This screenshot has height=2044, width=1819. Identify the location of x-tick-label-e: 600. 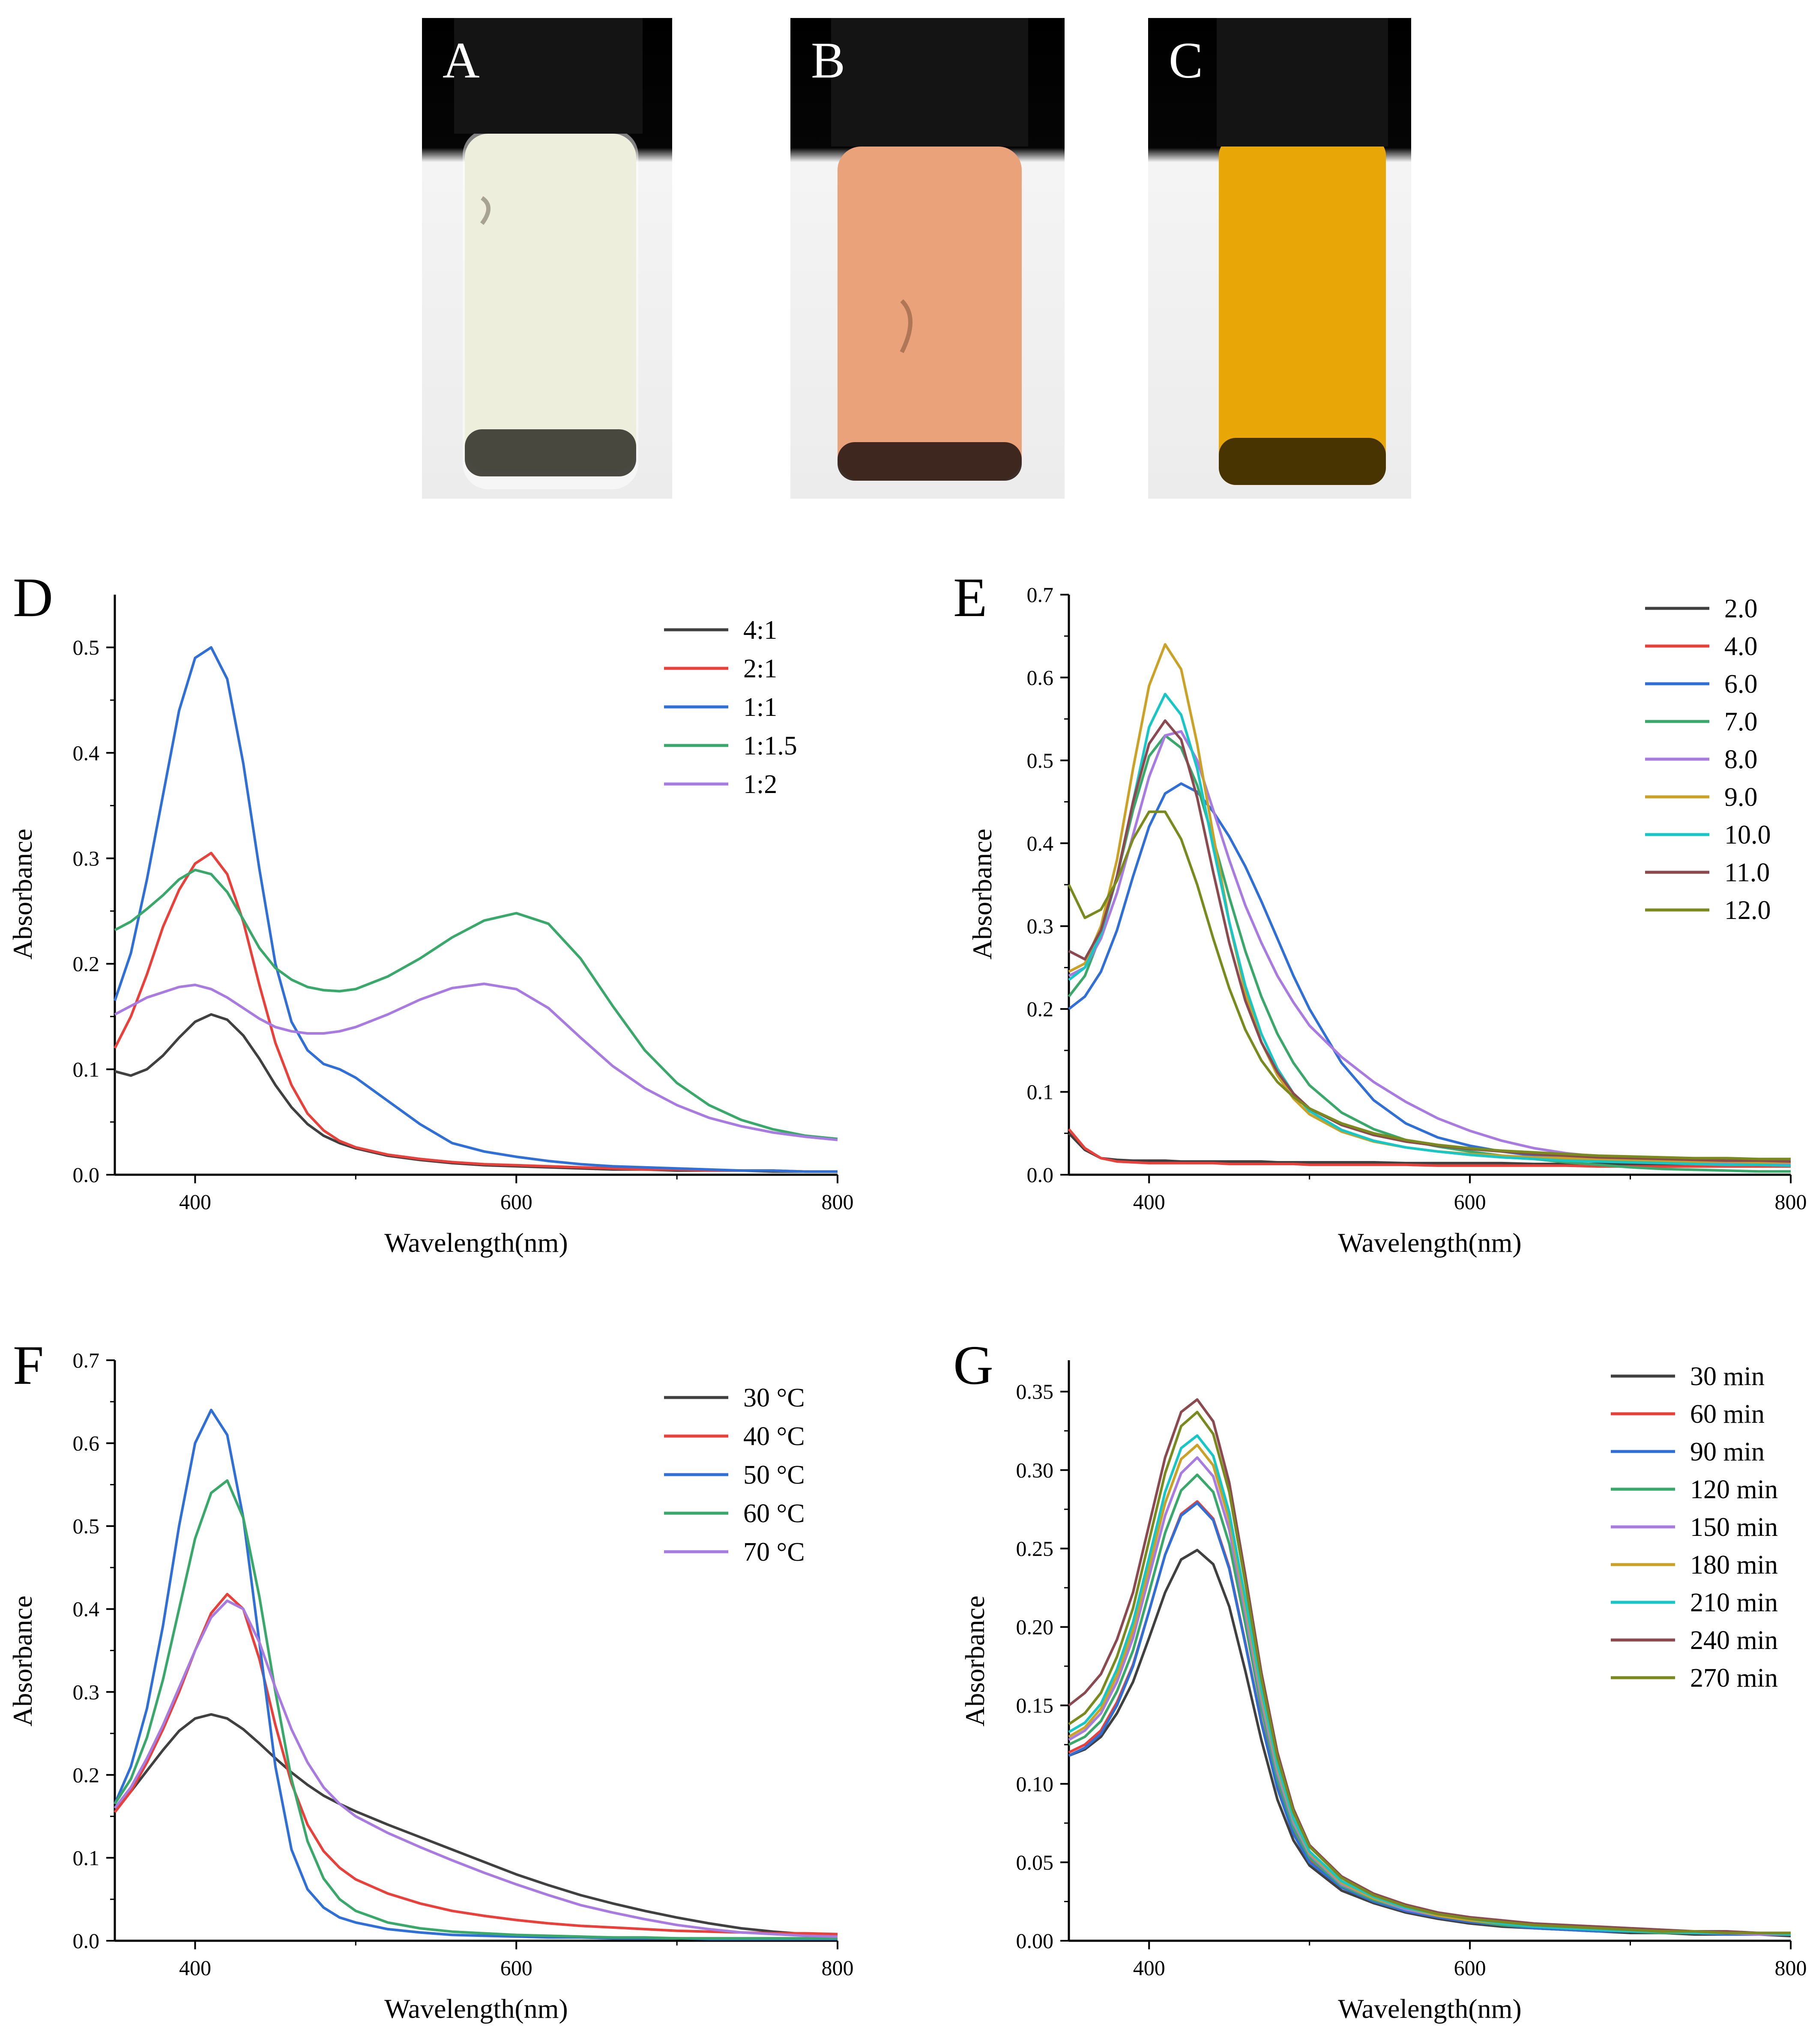
(1470, 1202).